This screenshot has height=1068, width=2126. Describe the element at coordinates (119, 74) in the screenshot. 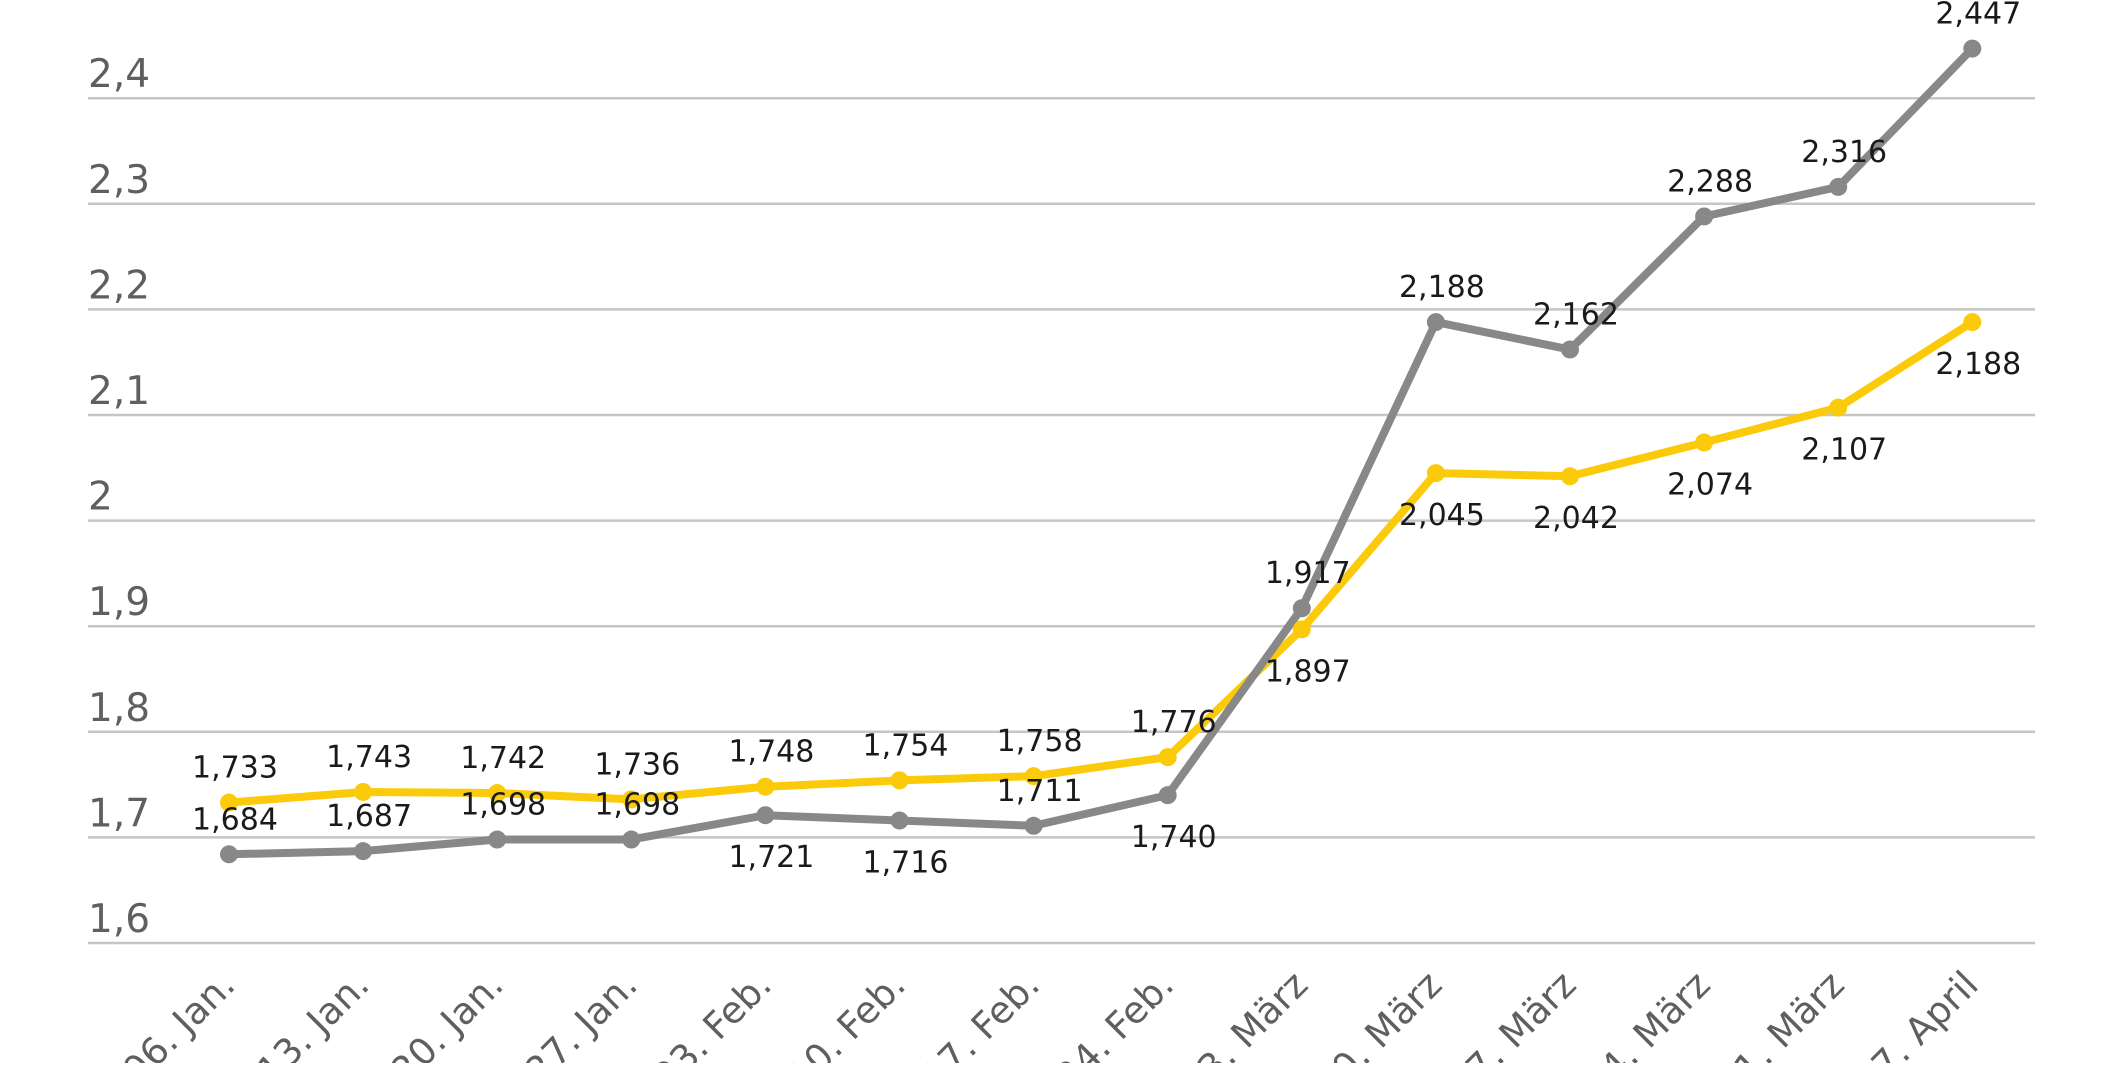

I see `y-tick-label: 2,4` at that location.